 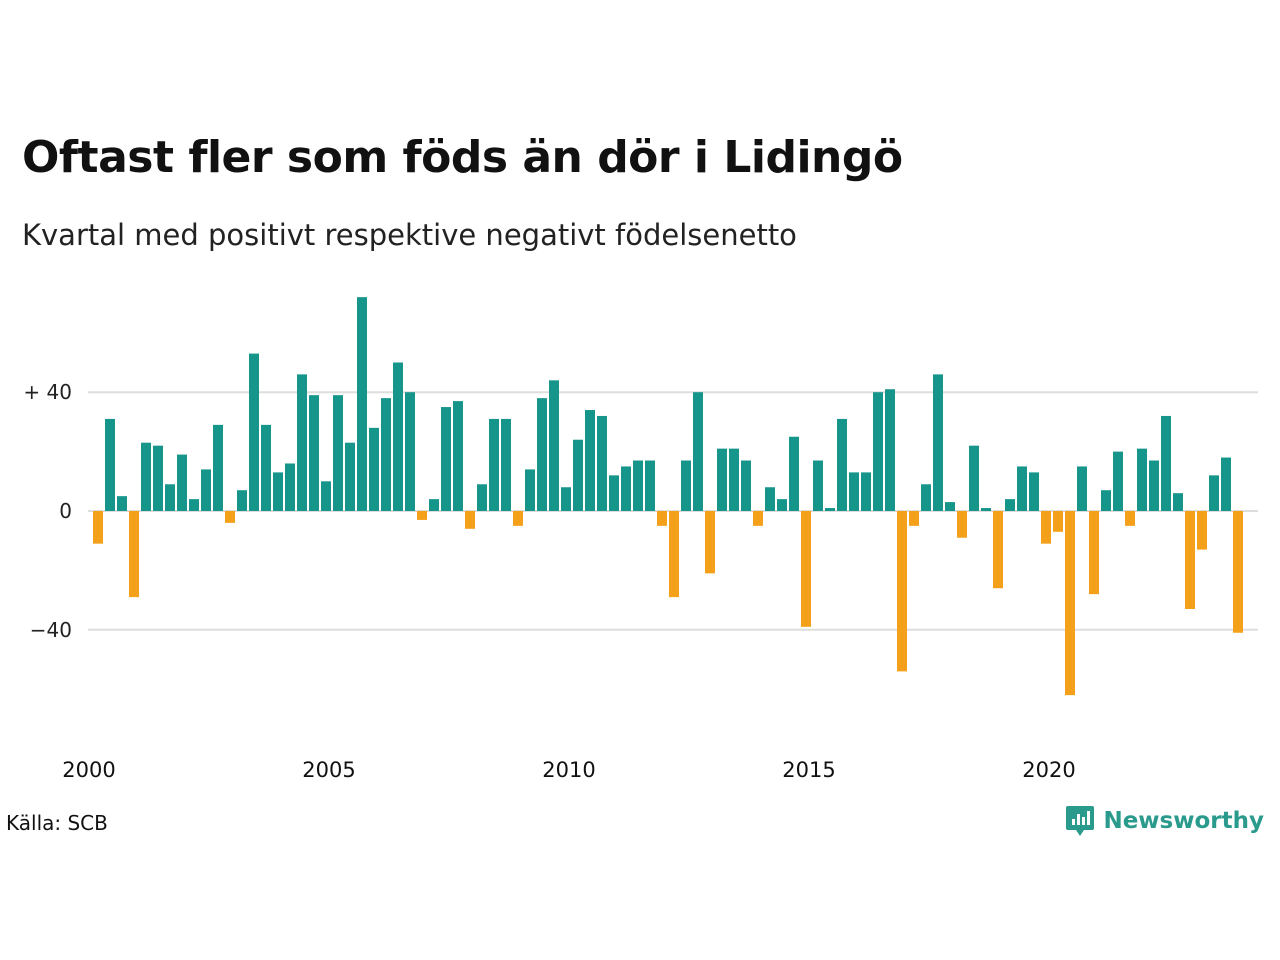 I want to click on x-tick-label: 2000, so click(x=88, y=770).